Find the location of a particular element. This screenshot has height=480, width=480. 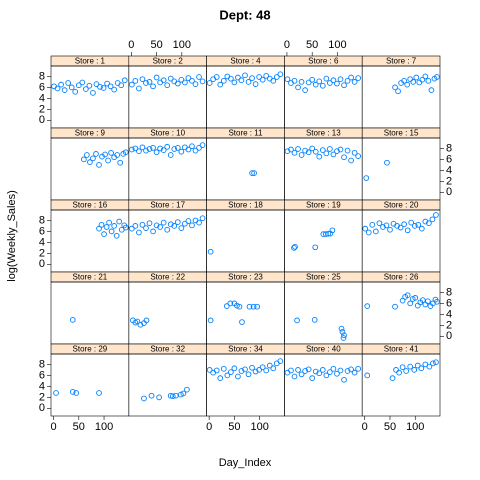

x-tick-label: 100 is located at coordinates (182, 45).